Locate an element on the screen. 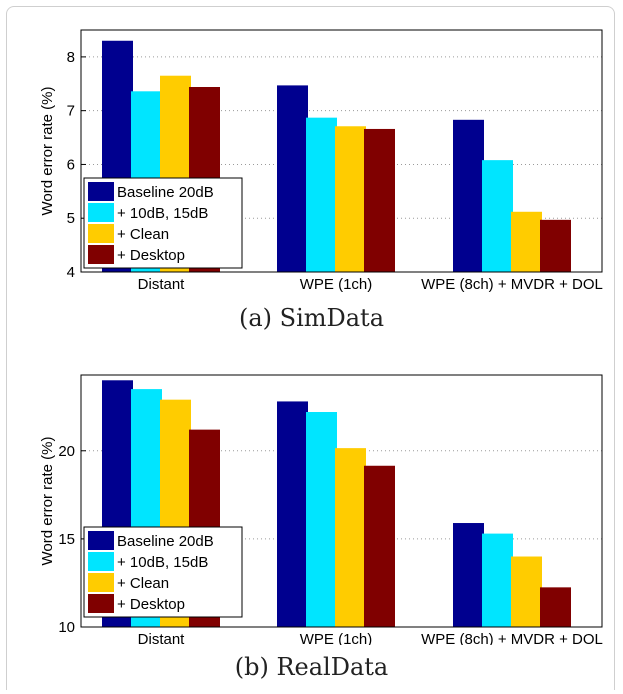 This screenshot has width=623, height=694. y-tick-label: 10 is located at coordinates (66, 627).